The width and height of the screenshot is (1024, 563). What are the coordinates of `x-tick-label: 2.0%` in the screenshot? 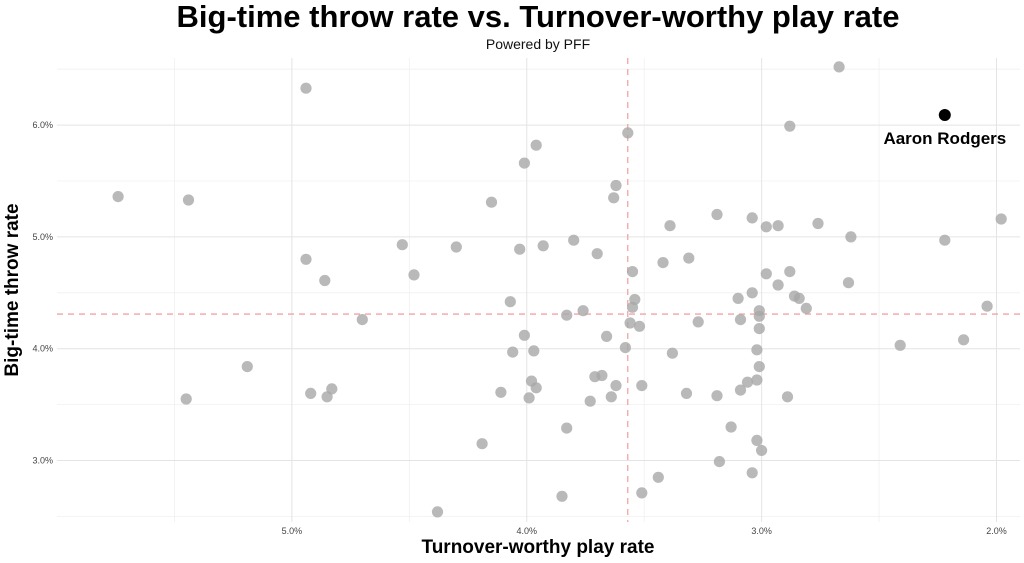 It's located at (996, 531).